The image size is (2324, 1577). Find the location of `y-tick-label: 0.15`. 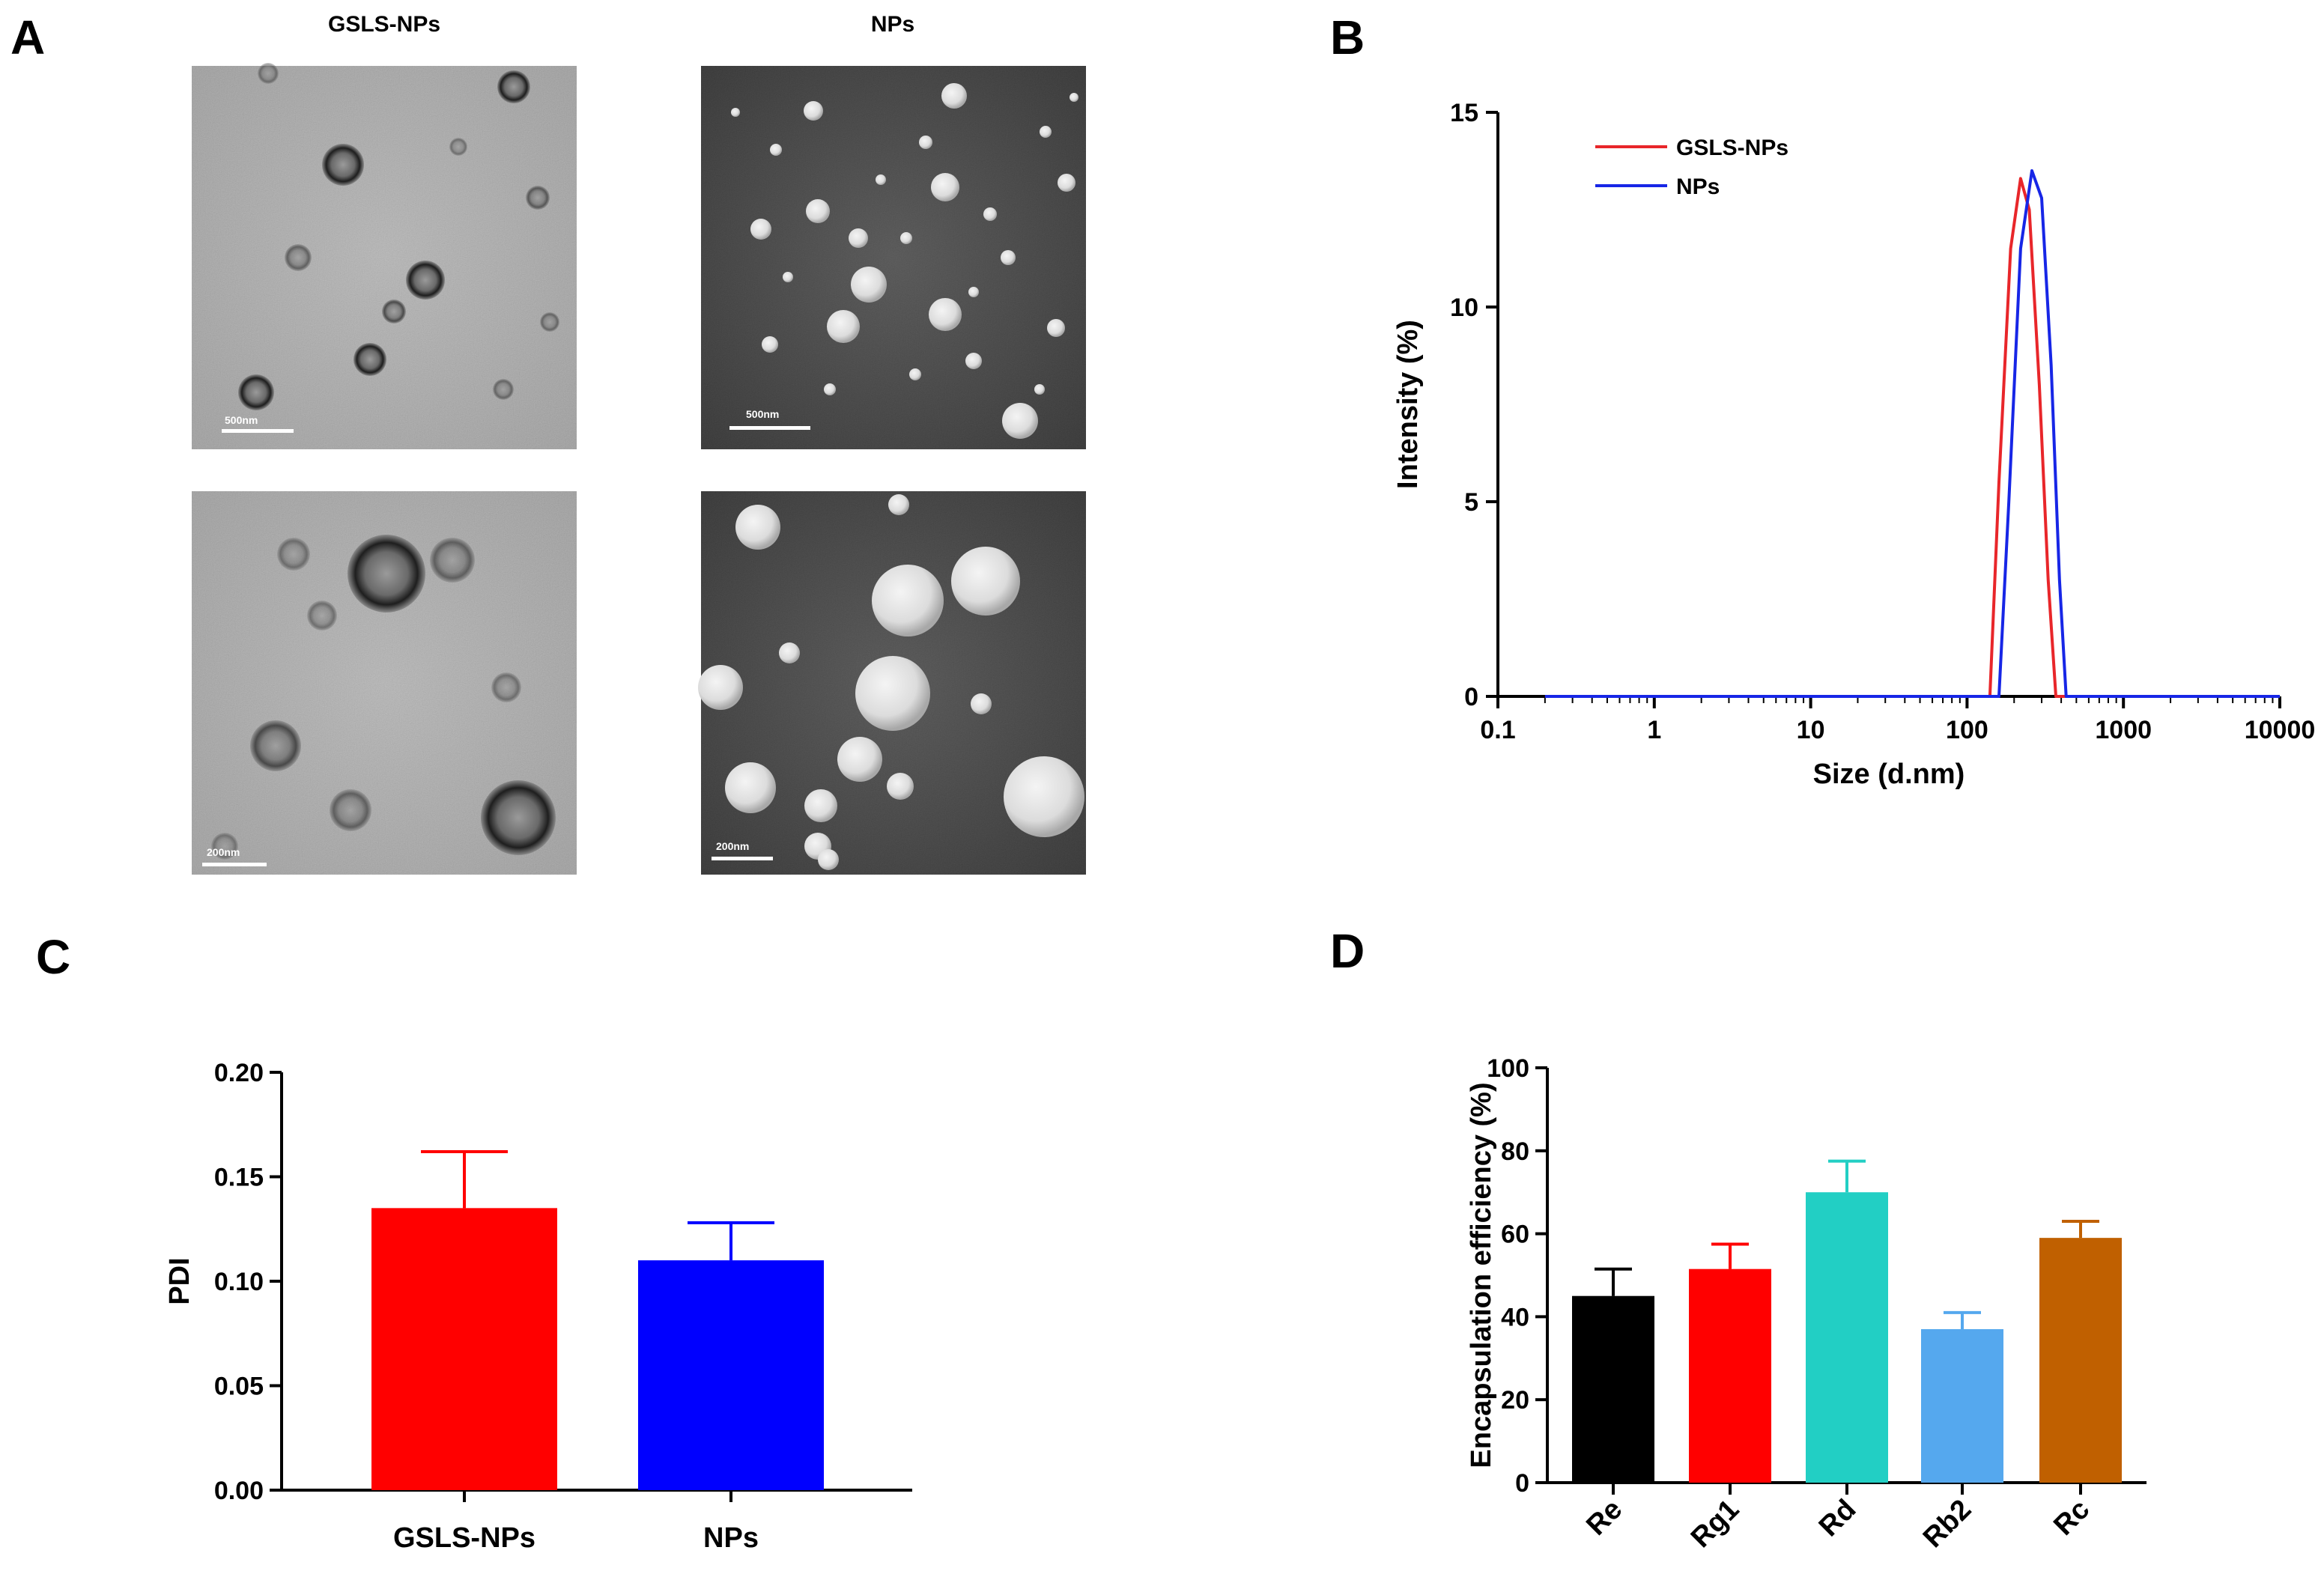

y-tick-label: 0.15 is located at coordinates (239, 1178).